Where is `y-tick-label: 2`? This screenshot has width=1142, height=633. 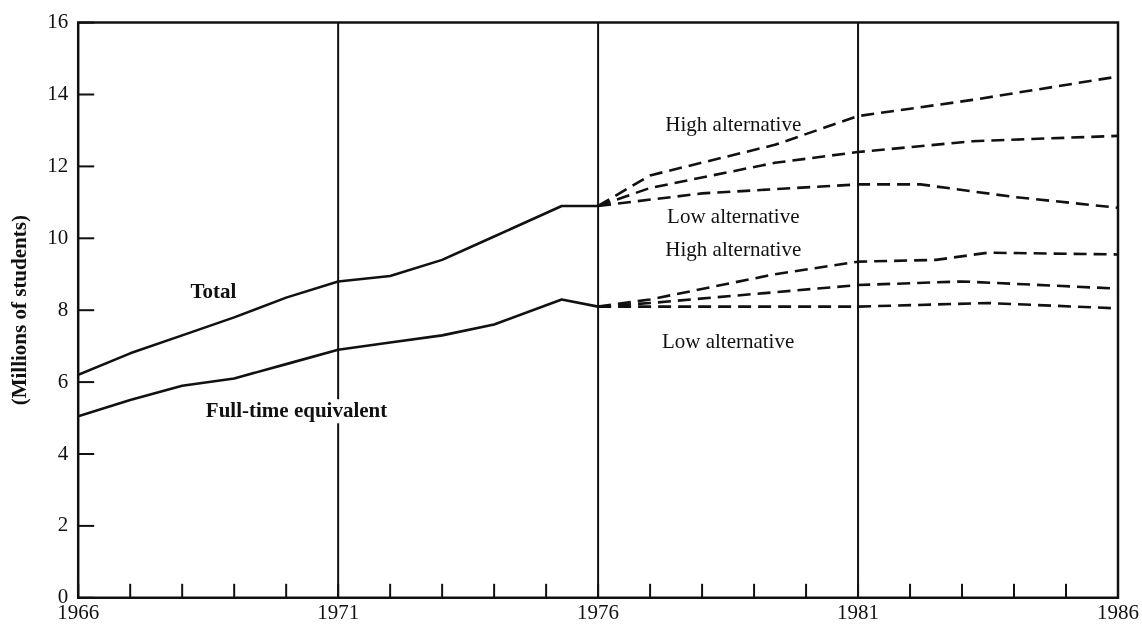 y-tick-label: 2 is located at coordinates (63, 524).